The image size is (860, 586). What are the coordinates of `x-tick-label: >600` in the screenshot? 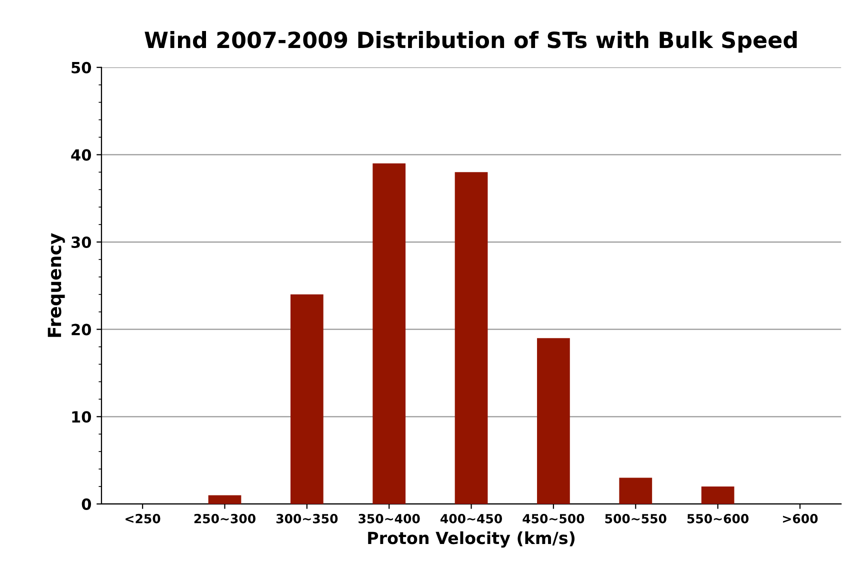 It's located at (800, 519).